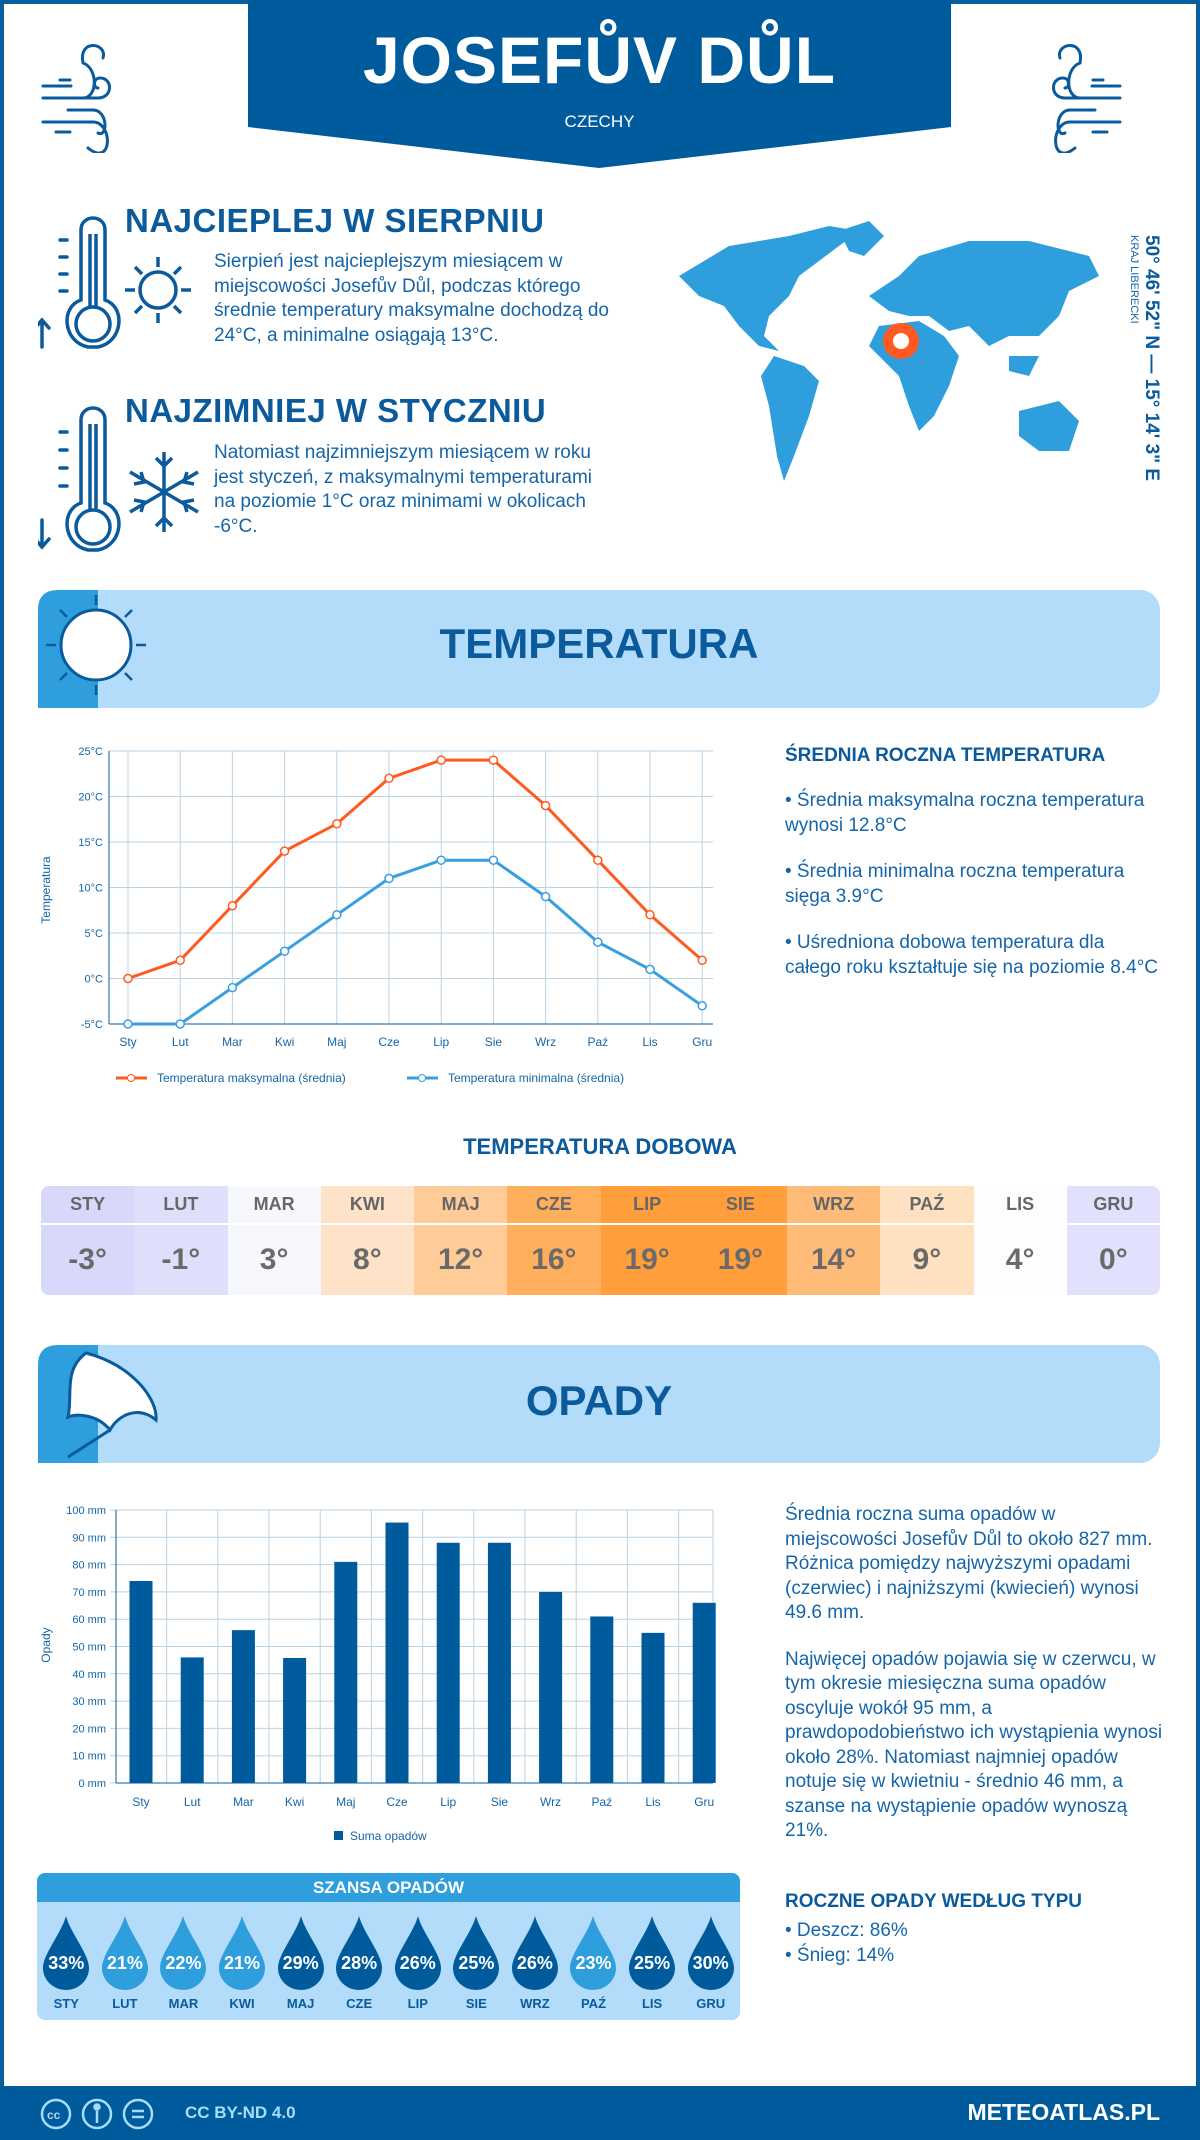 The image size is (1200, 2140). I want to click on daily-value: 0°, so click(1113, 1259).